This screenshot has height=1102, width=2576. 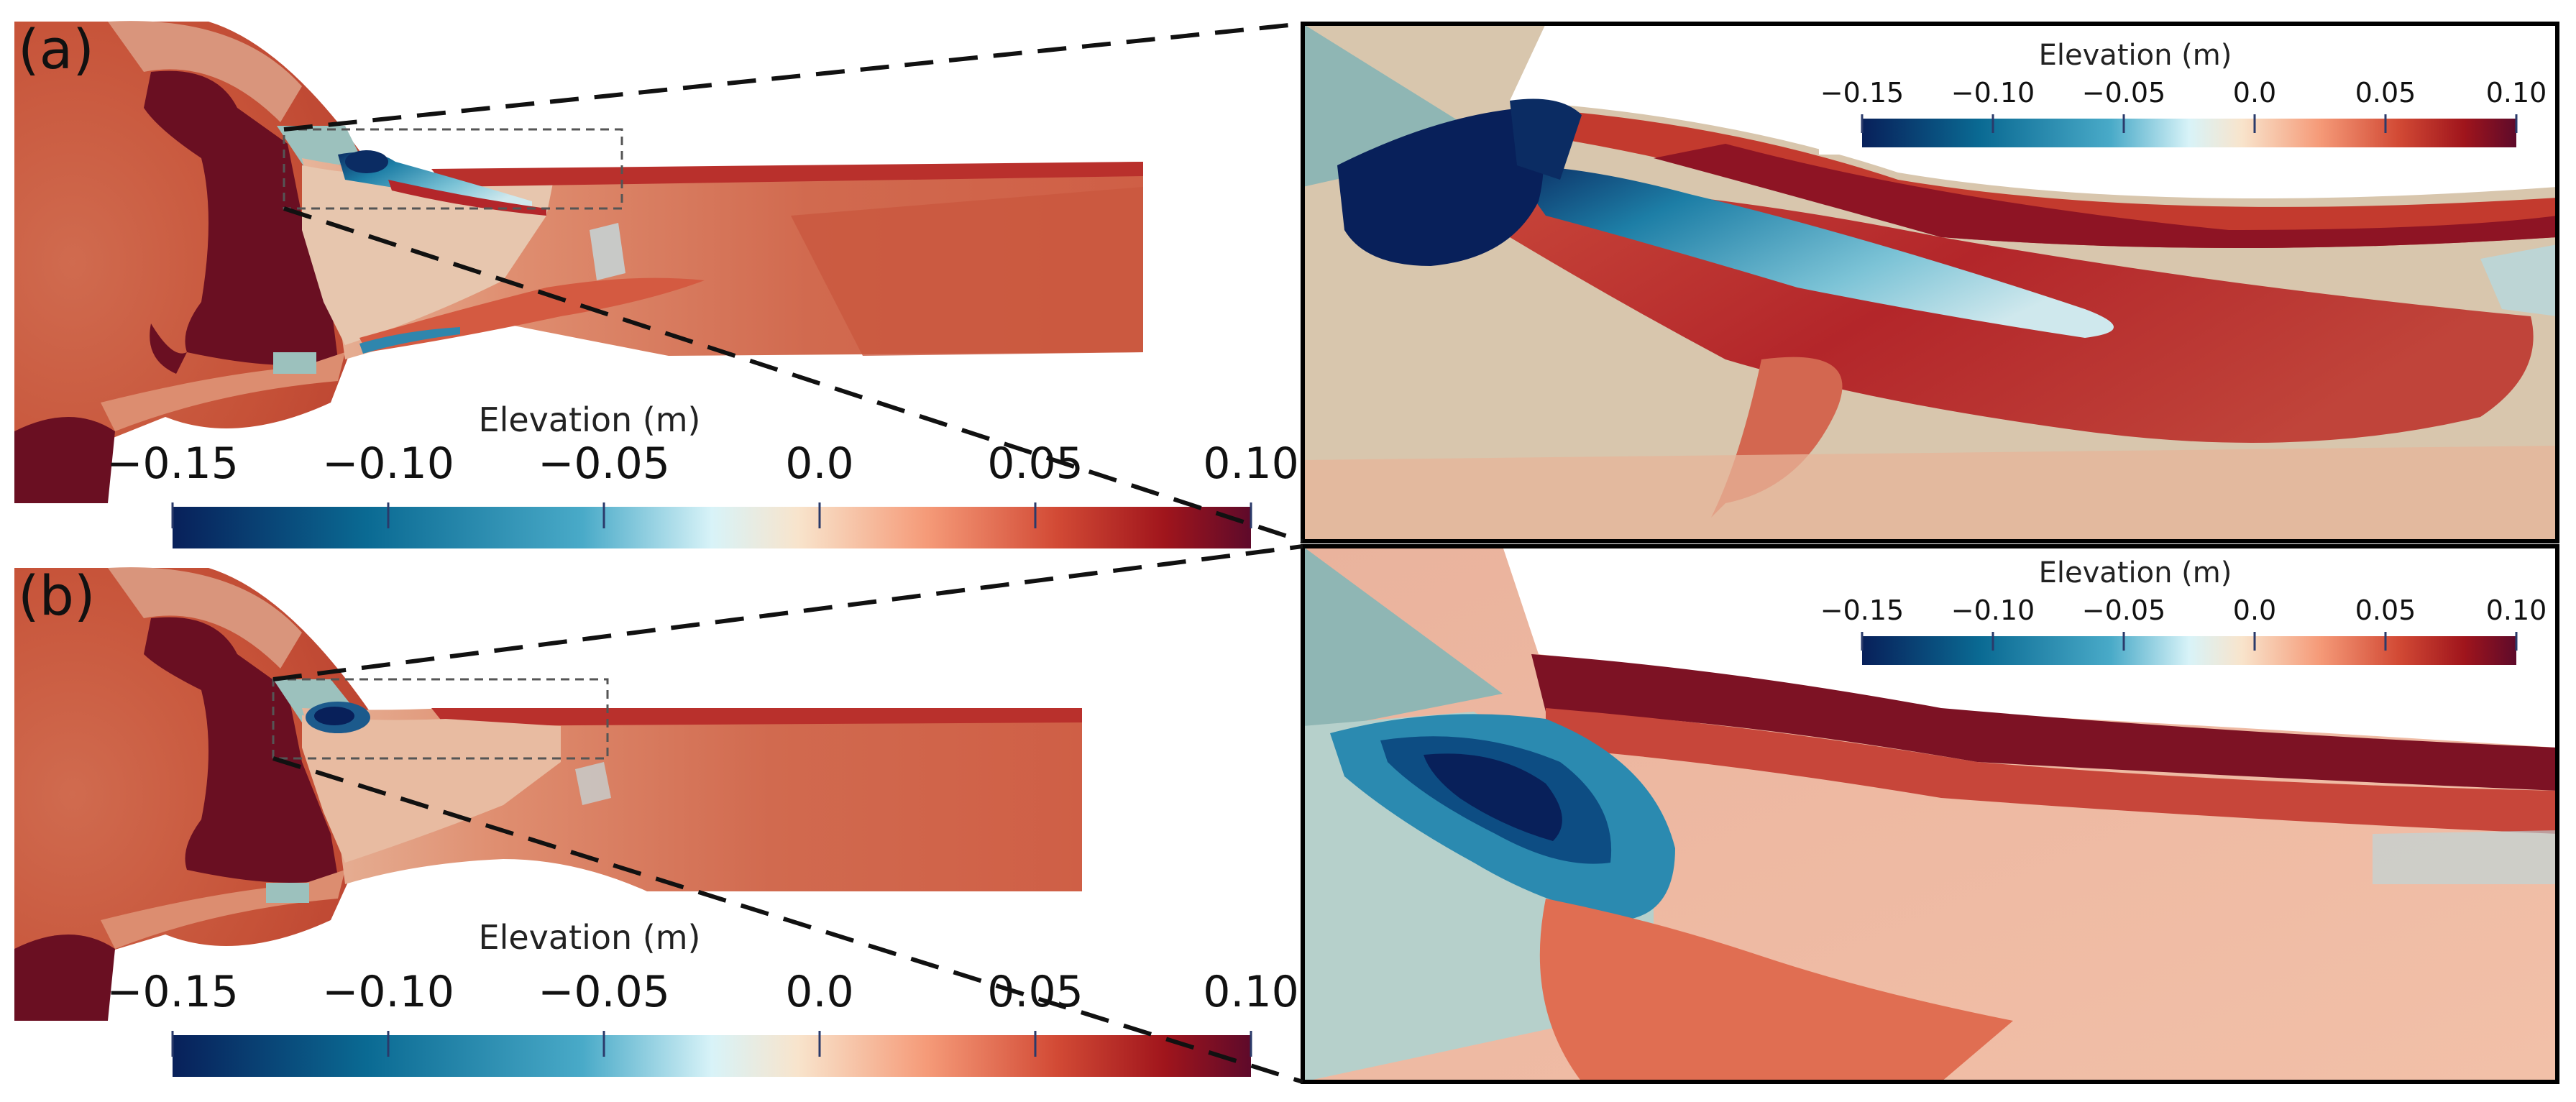 What do you see at coordinates (56, 49) in the screenshot?
I see `panel-label-a: (a)` at bounding box center [56, 49].